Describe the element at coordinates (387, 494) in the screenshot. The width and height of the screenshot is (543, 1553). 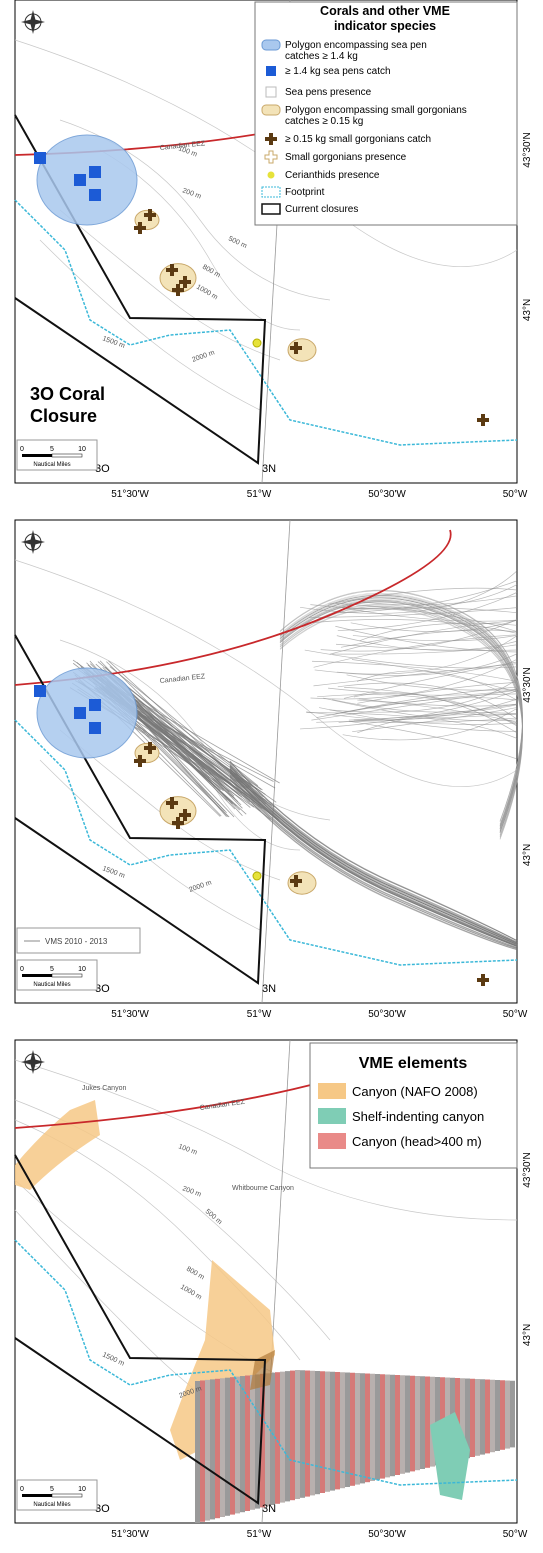
I see `lon-label: 50°30'W` at that location.